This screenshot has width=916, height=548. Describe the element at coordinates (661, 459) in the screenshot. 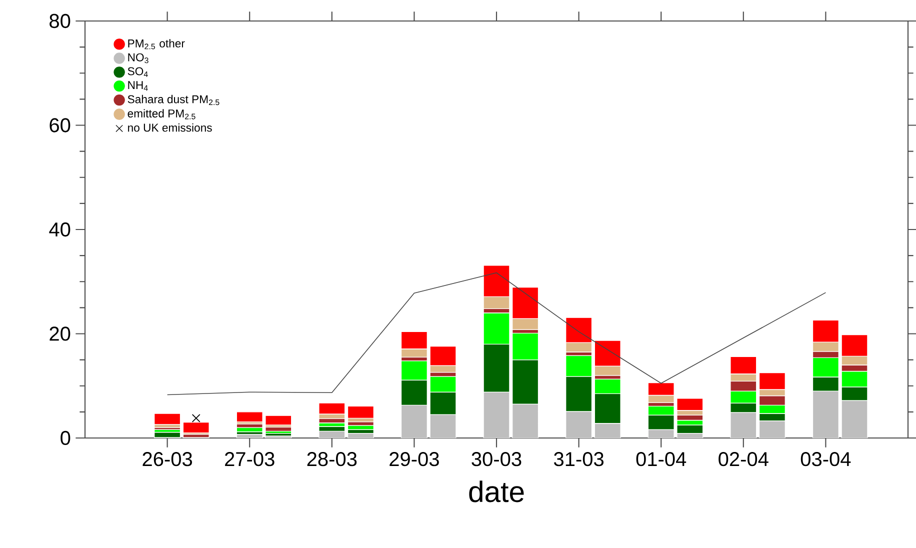

I see `x-tick-label: 01-04` at that location.